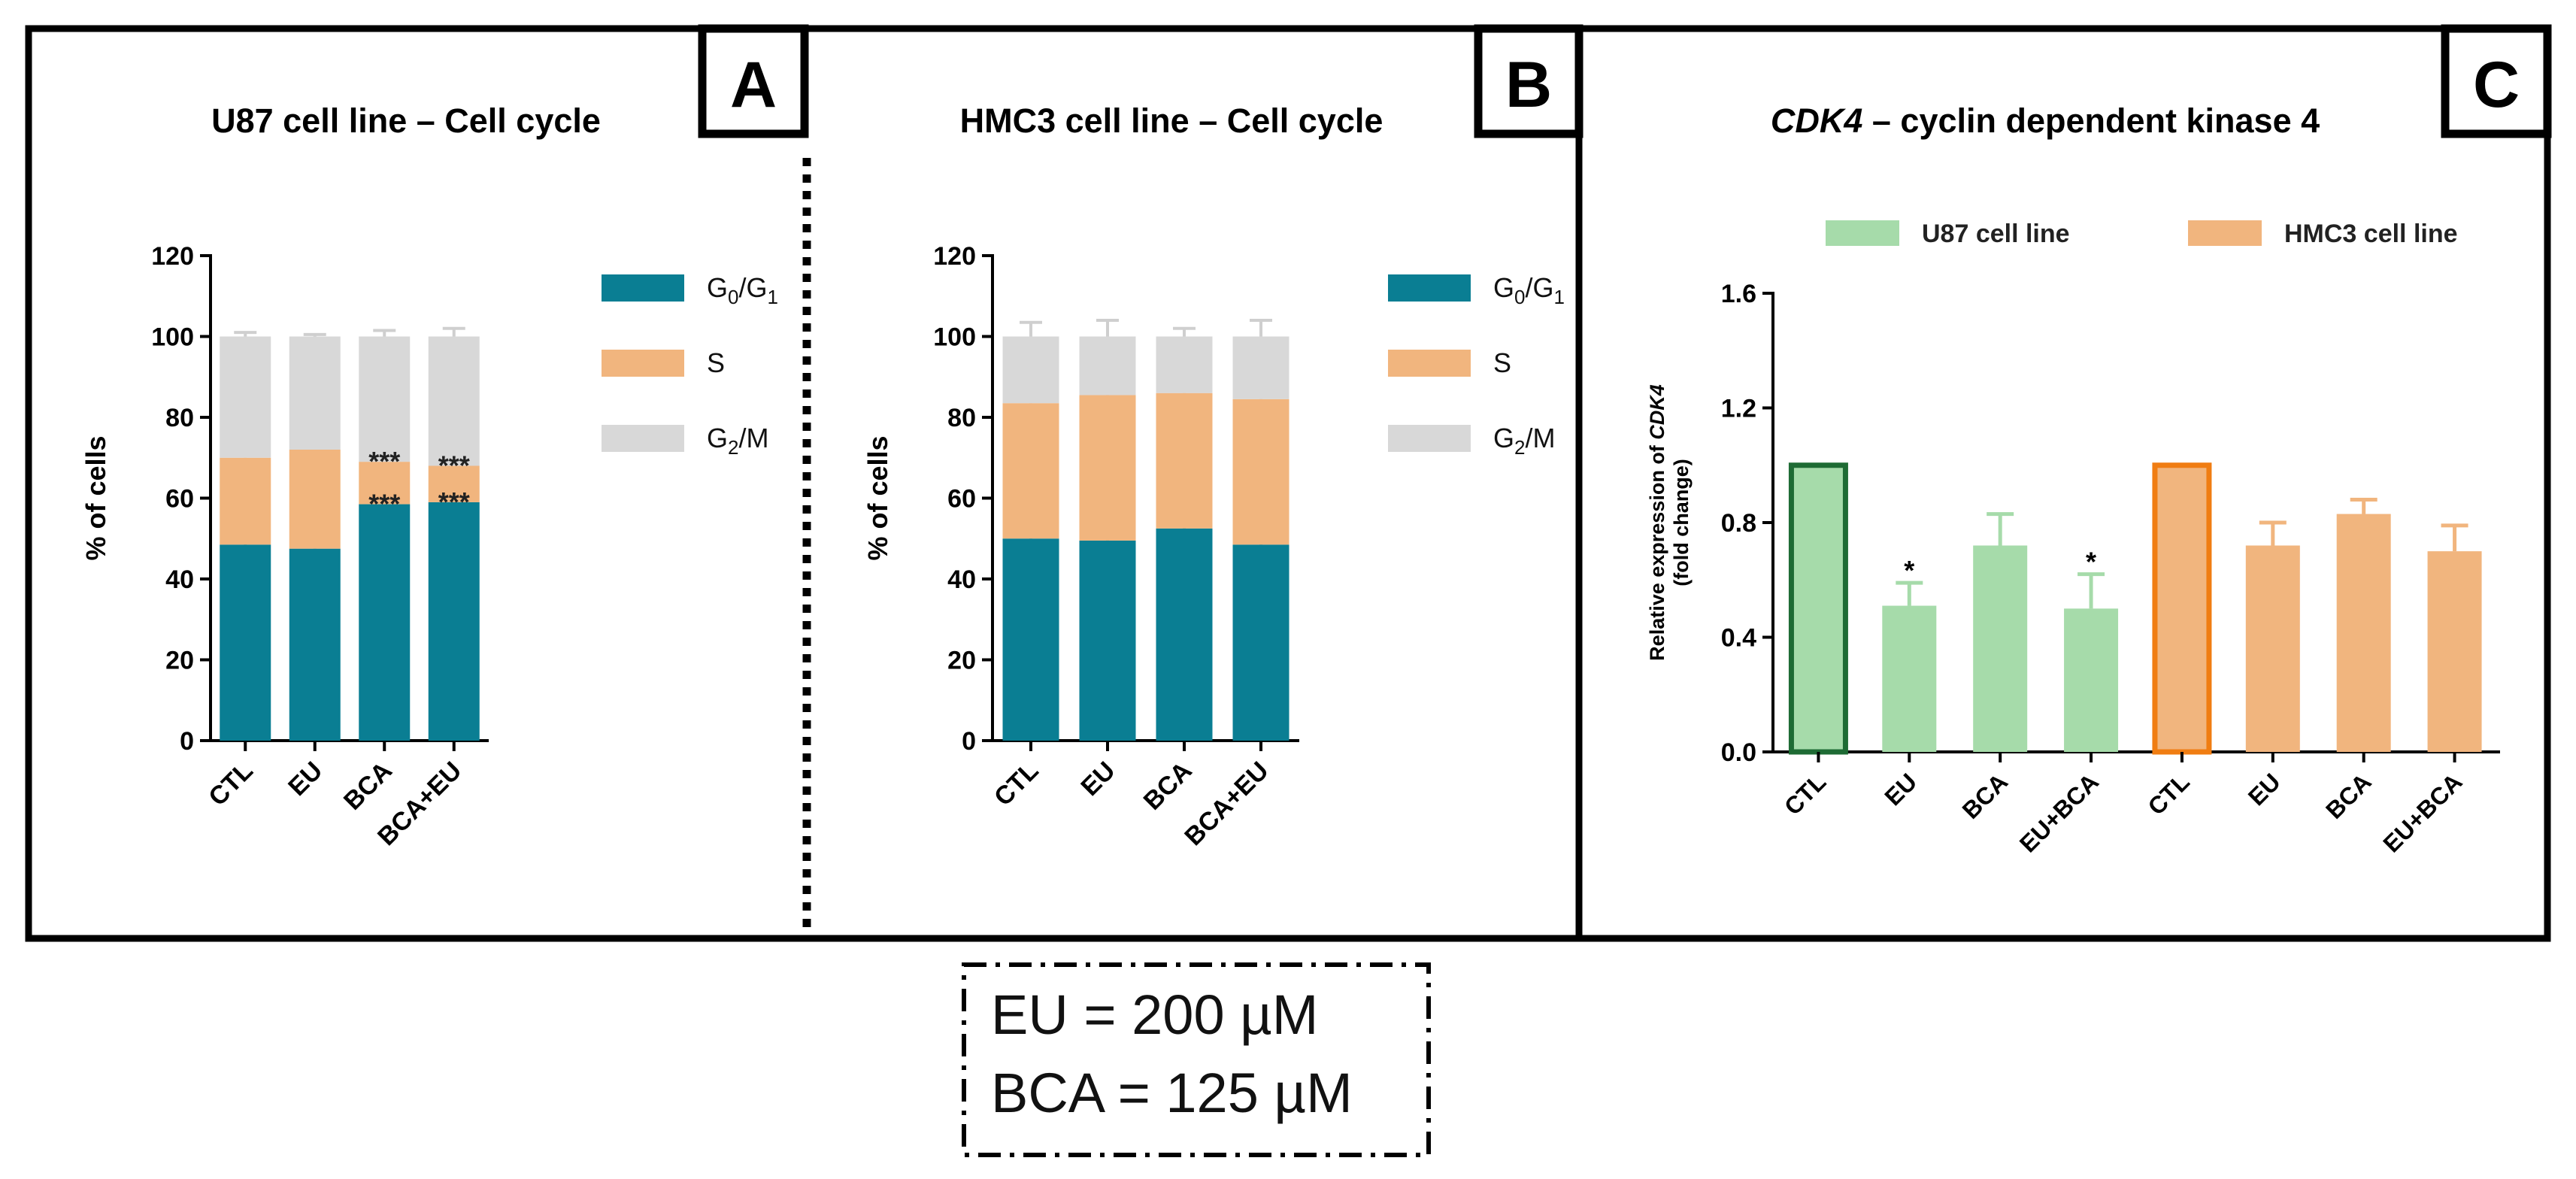  I want to click on y-tick-label: 0.0, so click(1738, 752).